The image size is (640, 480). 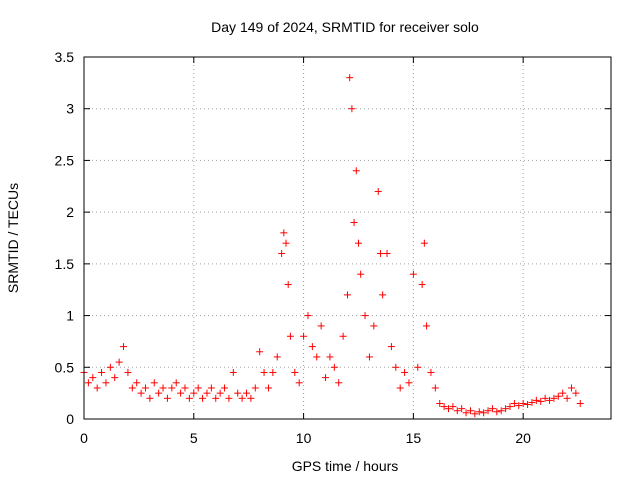 I want to click on y-tick-label: 1, so click(x=70, y=316).